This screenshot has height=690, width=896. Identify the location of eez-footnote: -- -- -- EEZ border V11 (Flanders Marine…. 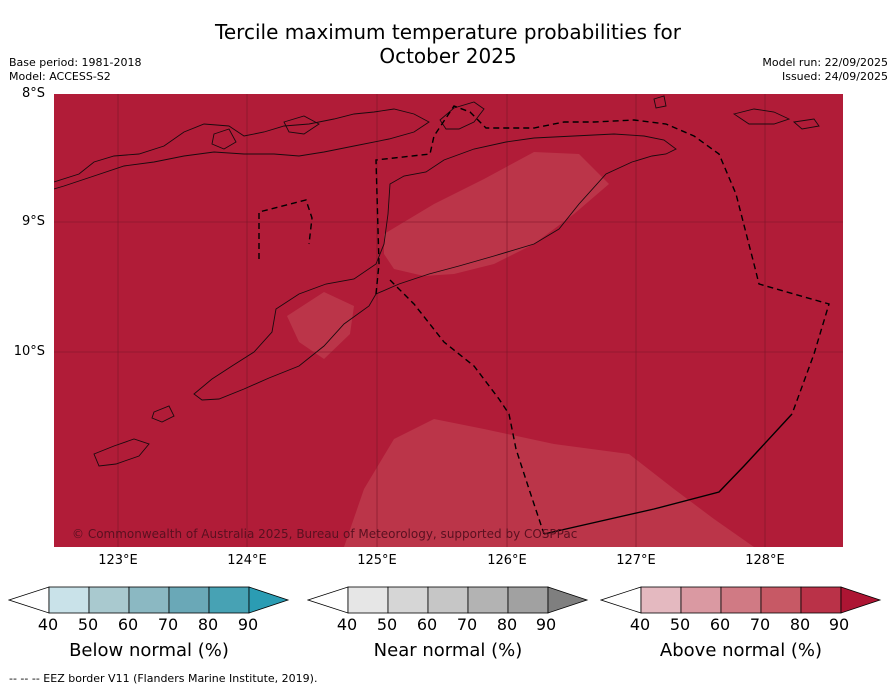
(163, 678).